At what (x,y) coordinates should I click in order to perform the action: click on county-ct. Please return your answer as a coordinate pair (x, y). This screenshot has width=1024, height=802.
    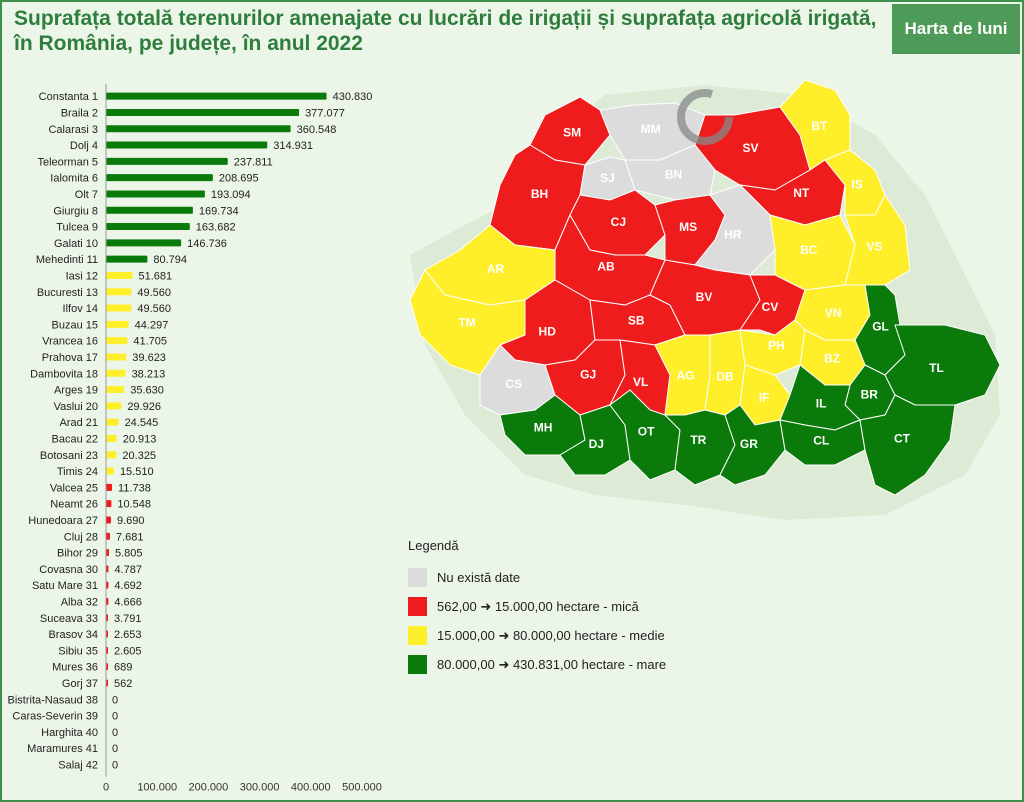
    Looking at the image, I should click on (907, 445).